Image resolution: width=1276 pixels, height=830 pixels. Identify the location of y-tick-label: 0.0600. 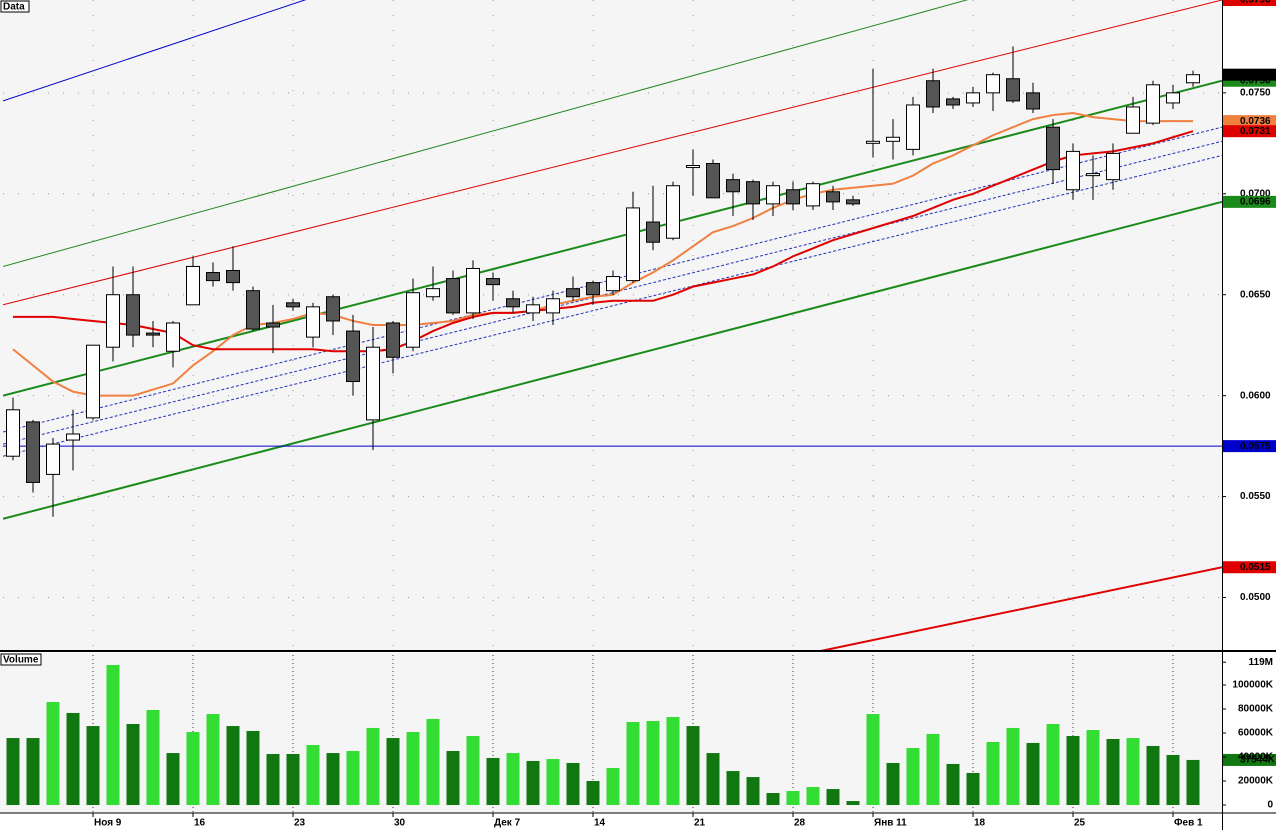
(1255, 395).